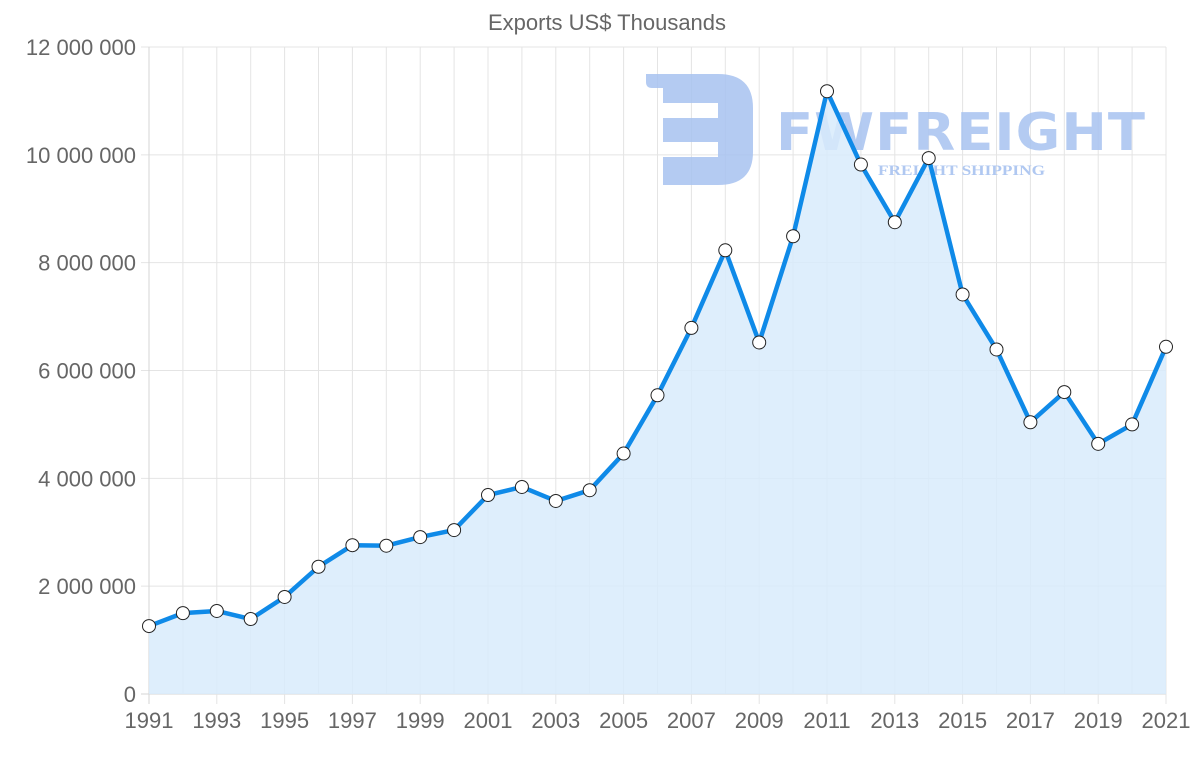 The width and height of the screenshot is (1200, 763). Describe the element at coordinates (1098, 720) in the screenshot. I see `x-tick-label: 2019` at that location.